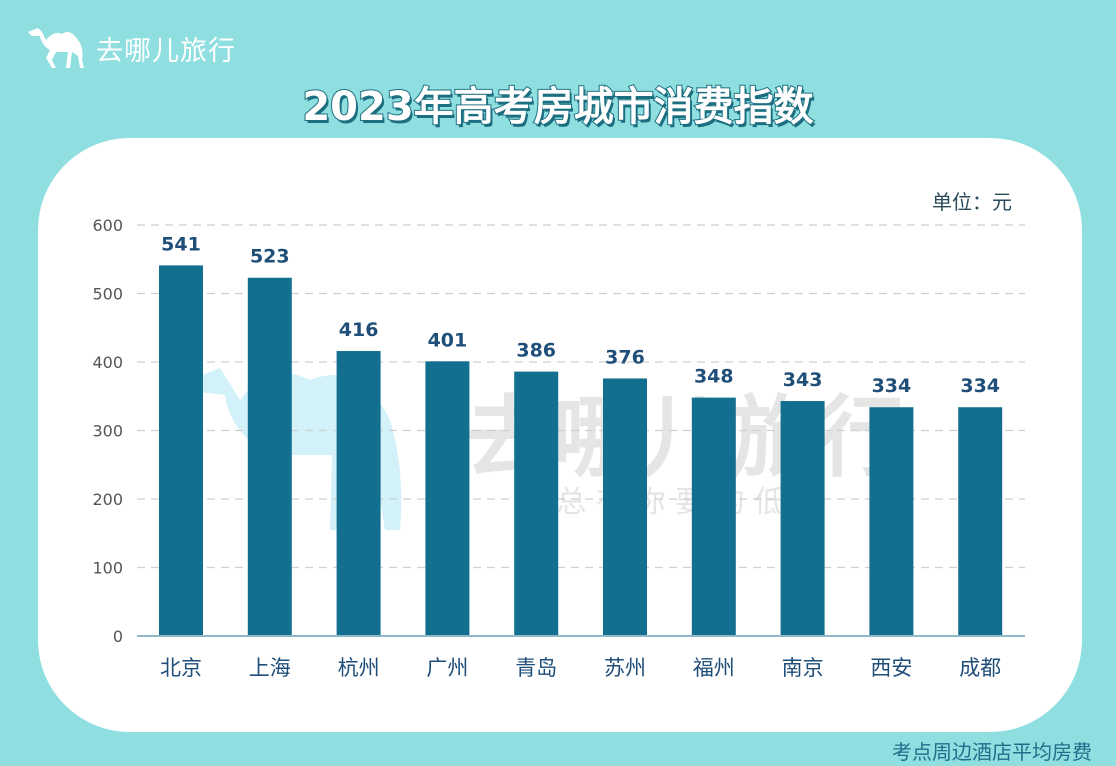 The image size is (1116, 766). Describe the element at coordinates (891, 668) in the screenshot. I see `x-tick-label: 西安` at that location.